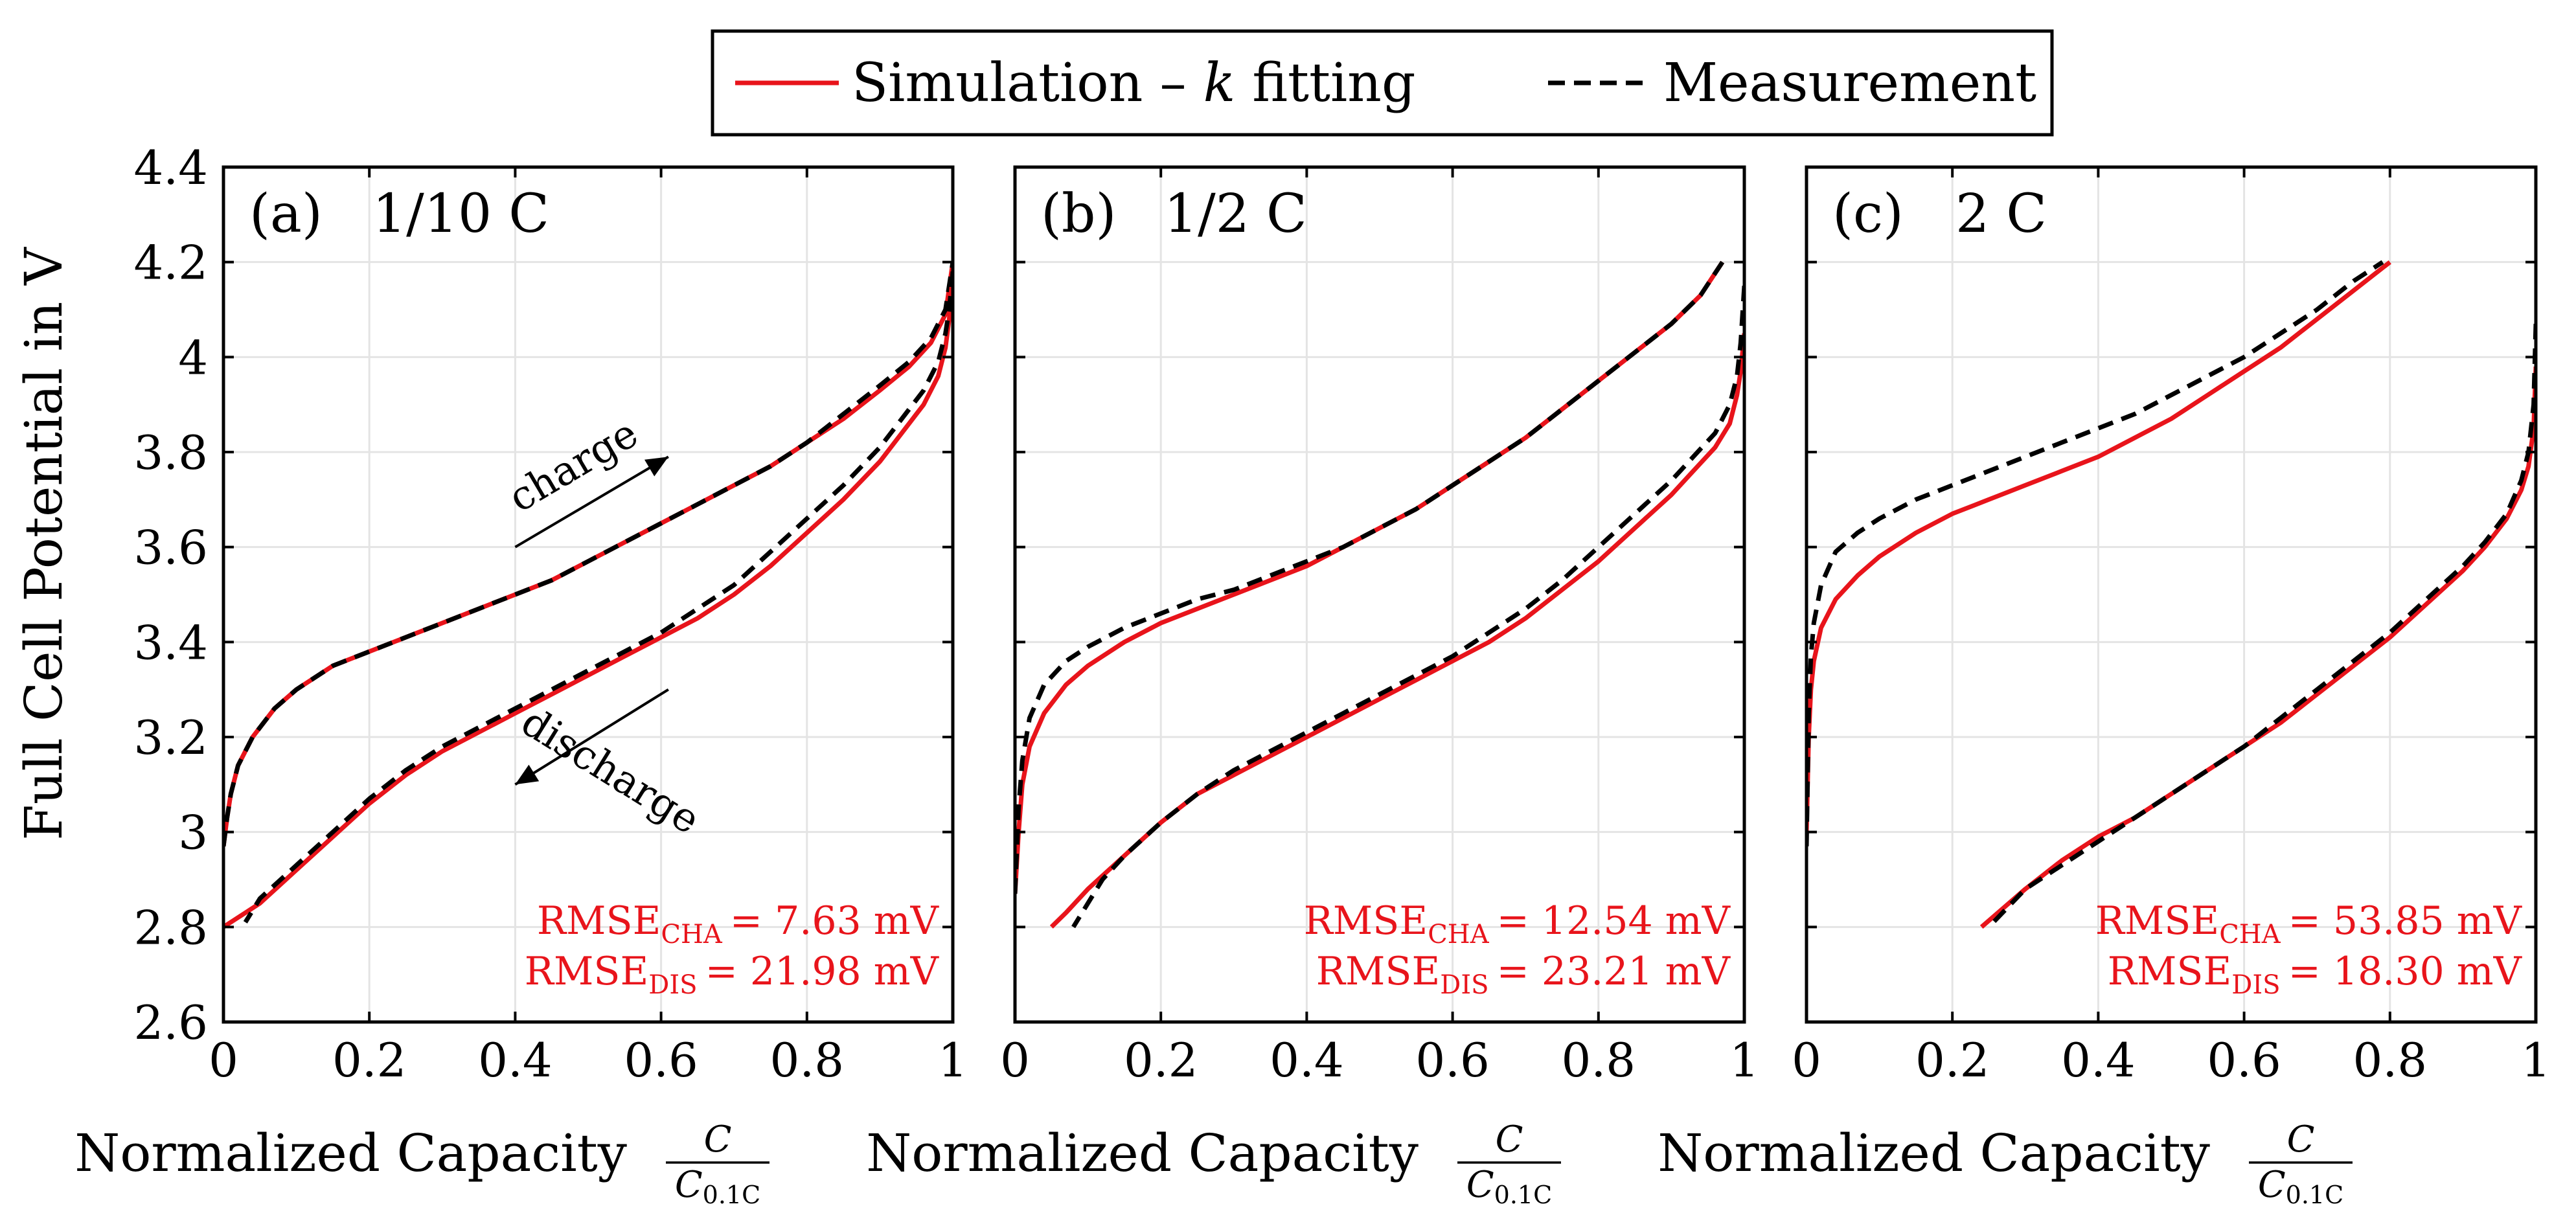  I want to click on y-tick-label: 3.2, so click(171, 737).